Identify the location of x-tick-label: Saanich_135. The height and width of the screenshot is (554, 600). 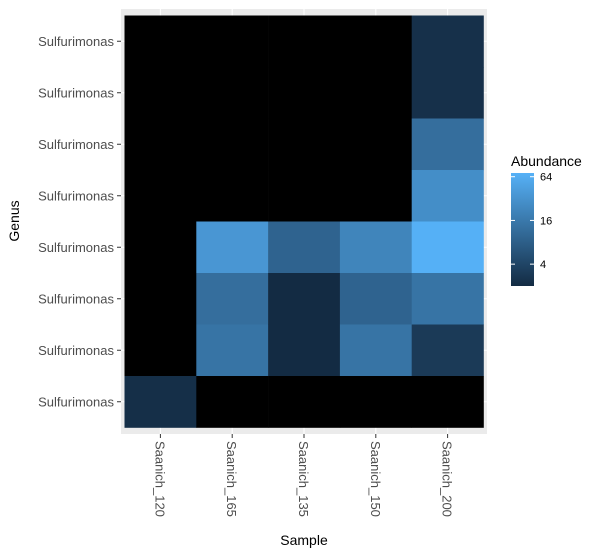
(303, 479).